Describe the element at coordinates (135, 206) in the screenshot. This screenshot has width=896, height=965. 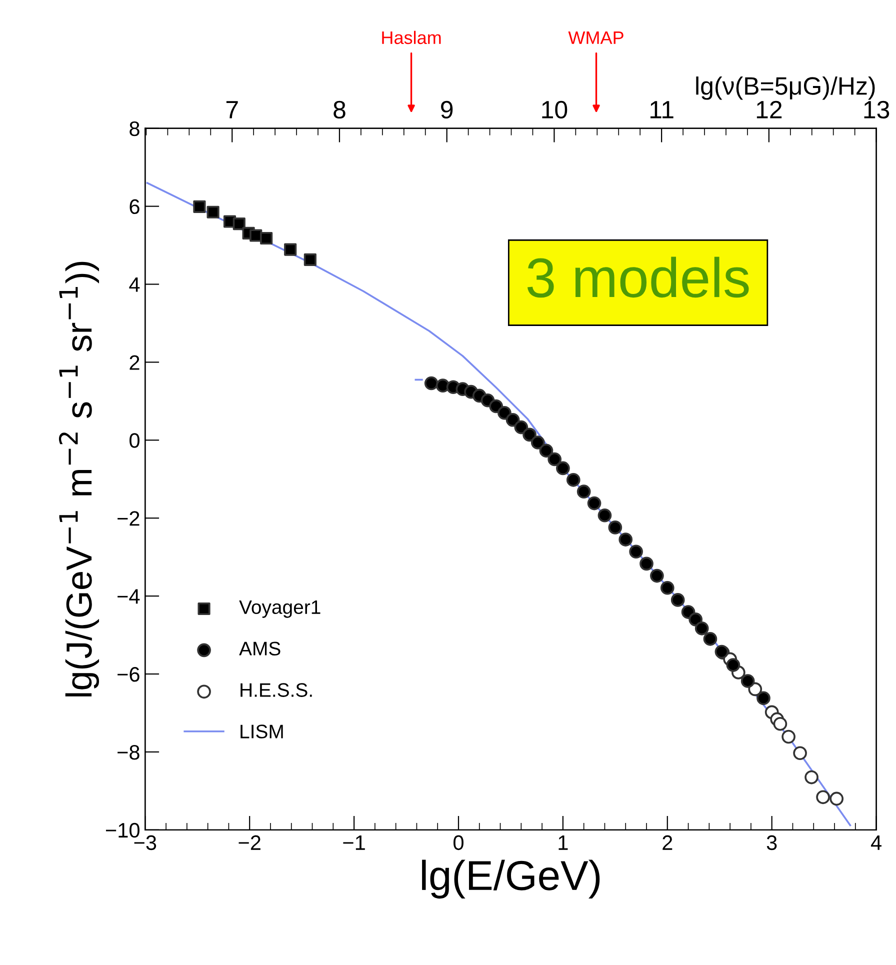
I see `y-tick-label: 6` at that location.